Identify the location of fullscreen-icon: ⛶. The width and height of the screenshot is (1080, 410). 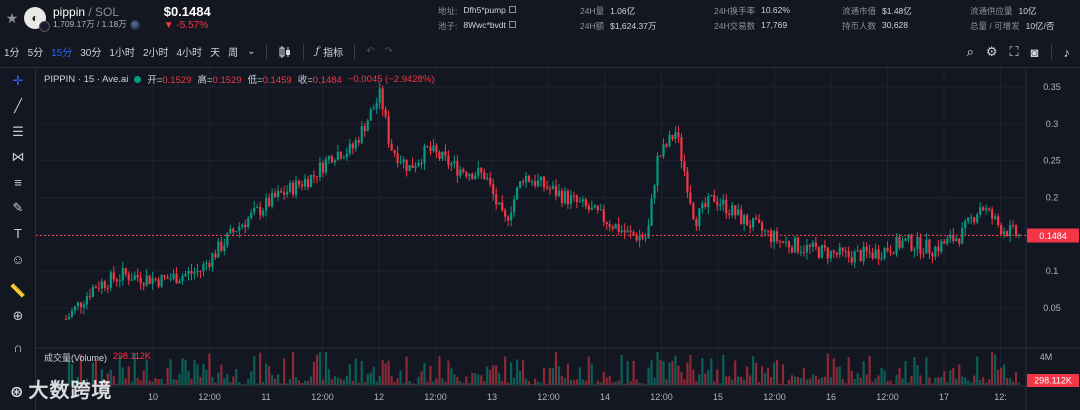
(1014, 51).